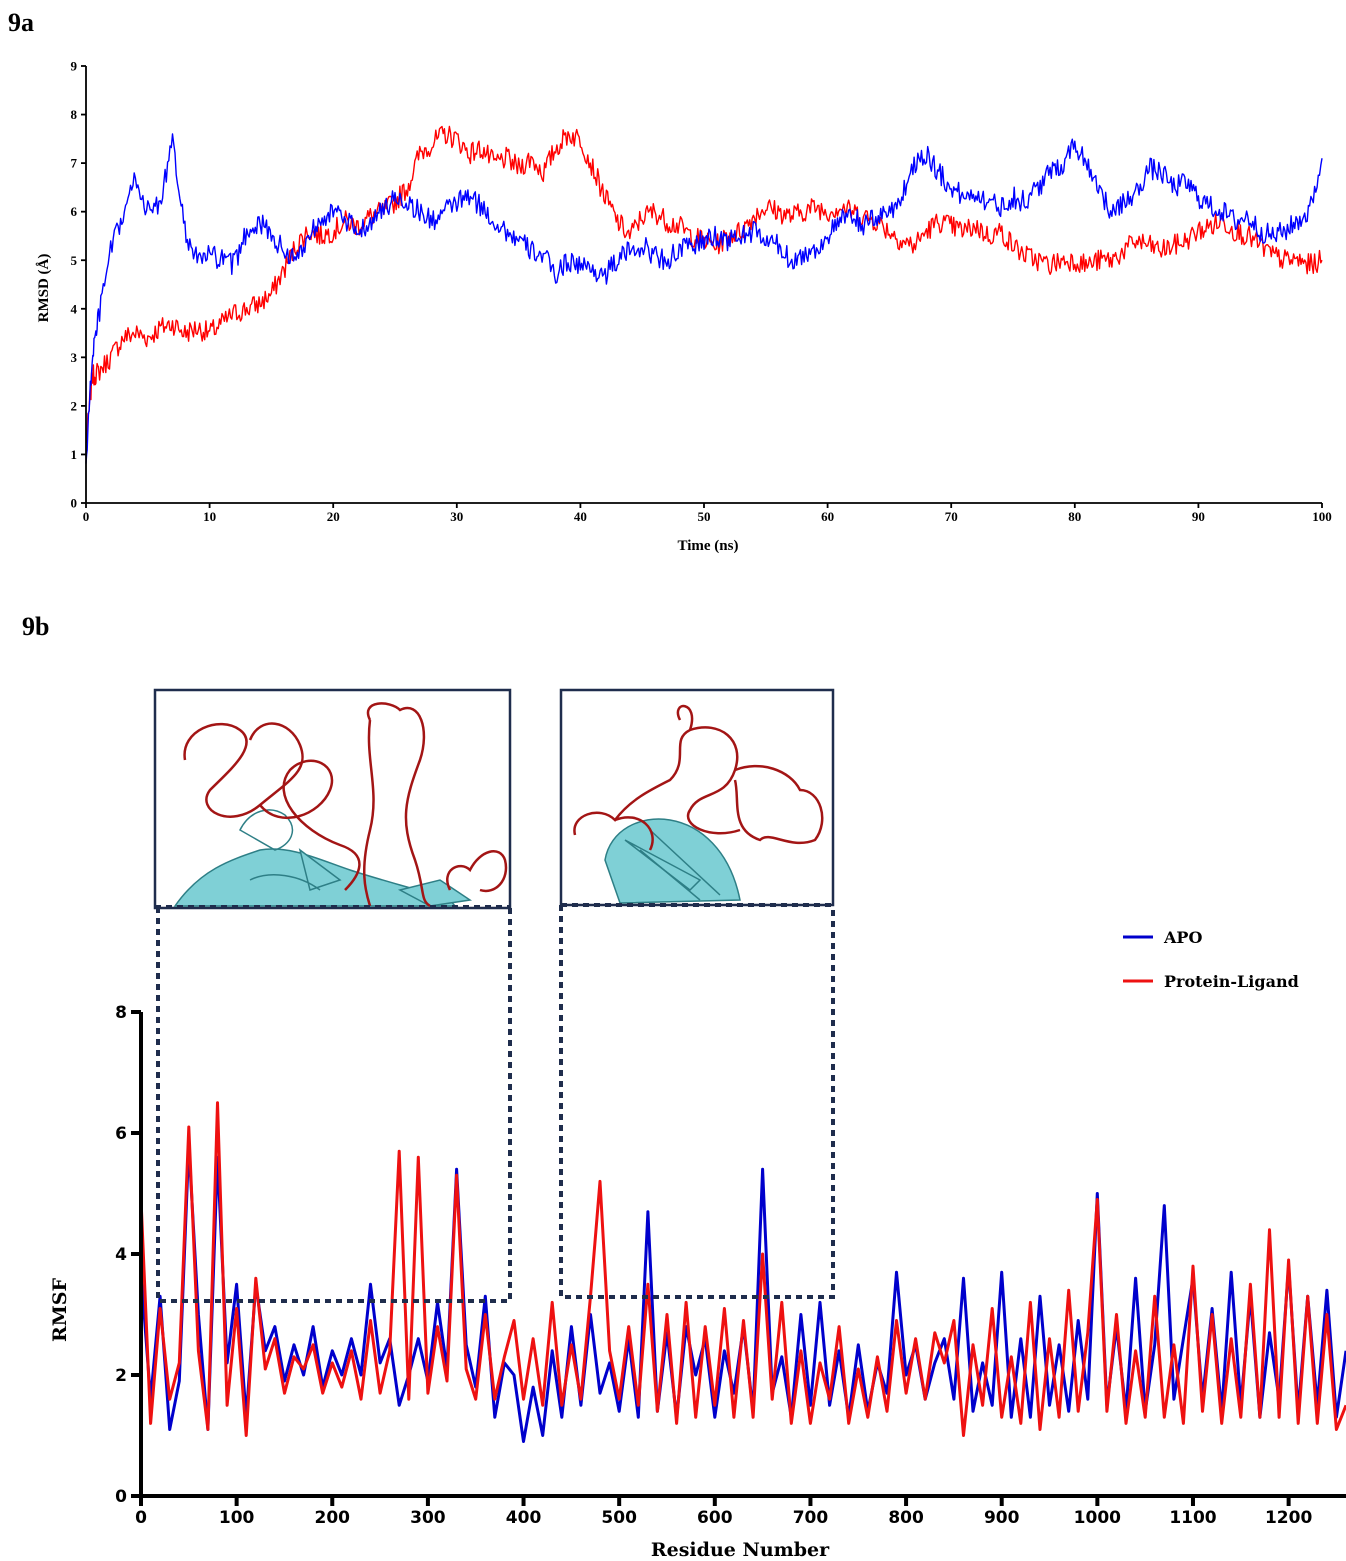  What do you see at coordinates (345, 805) in the screenshot?
I see `inset-1-protein-loops` at bounding box center [345, 805].